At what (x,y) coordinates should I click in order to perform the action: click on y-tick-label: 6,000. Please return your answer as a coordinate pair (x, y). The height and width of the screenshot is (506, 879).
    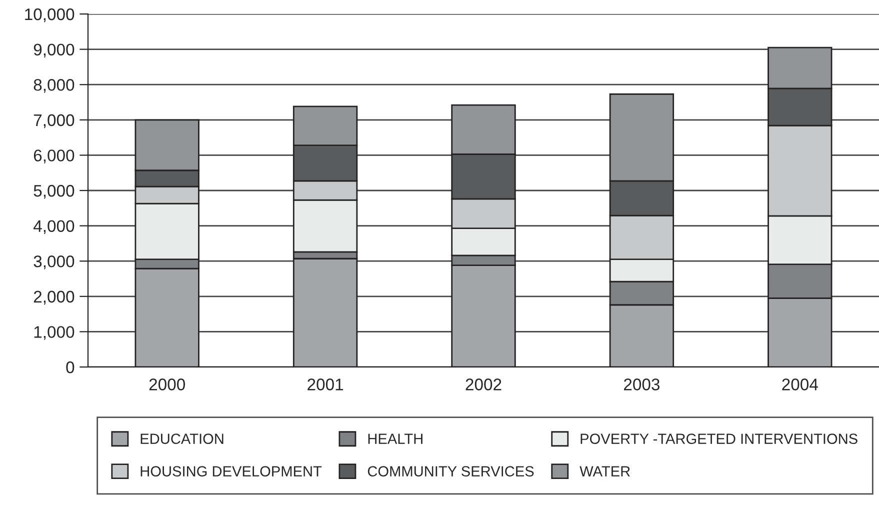
    Looking at the image, I should click on (54, 157).